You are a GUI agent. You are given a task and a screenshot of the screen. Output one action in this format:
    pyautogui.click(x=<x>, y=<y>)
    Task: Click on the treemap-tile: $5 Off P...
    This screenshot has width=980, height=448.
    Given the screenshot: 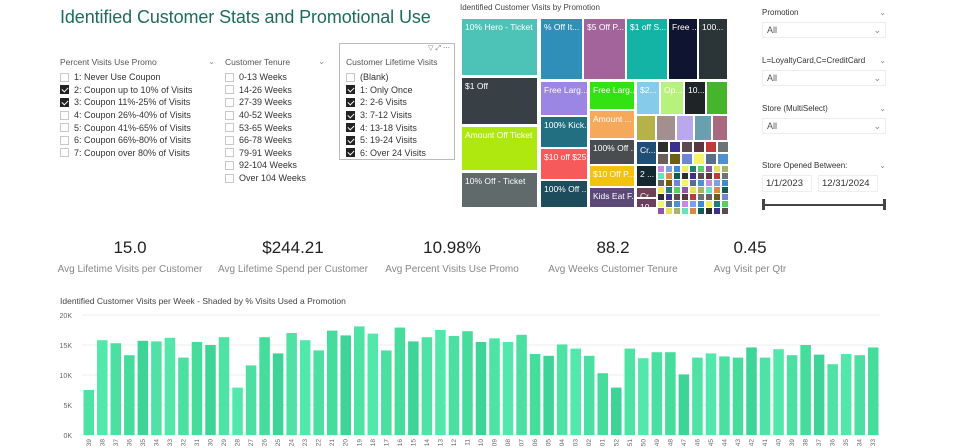 What is the action you would take?
    pyautogui.click(x=604, y=49)
    